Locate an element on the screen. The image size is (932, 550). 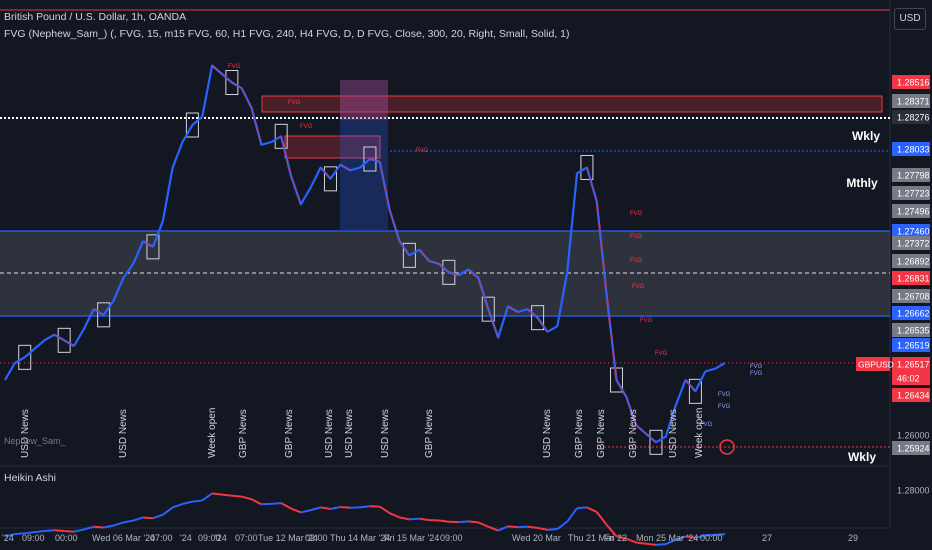
price-tag: 46:02 is located at coordinates (908, 379).